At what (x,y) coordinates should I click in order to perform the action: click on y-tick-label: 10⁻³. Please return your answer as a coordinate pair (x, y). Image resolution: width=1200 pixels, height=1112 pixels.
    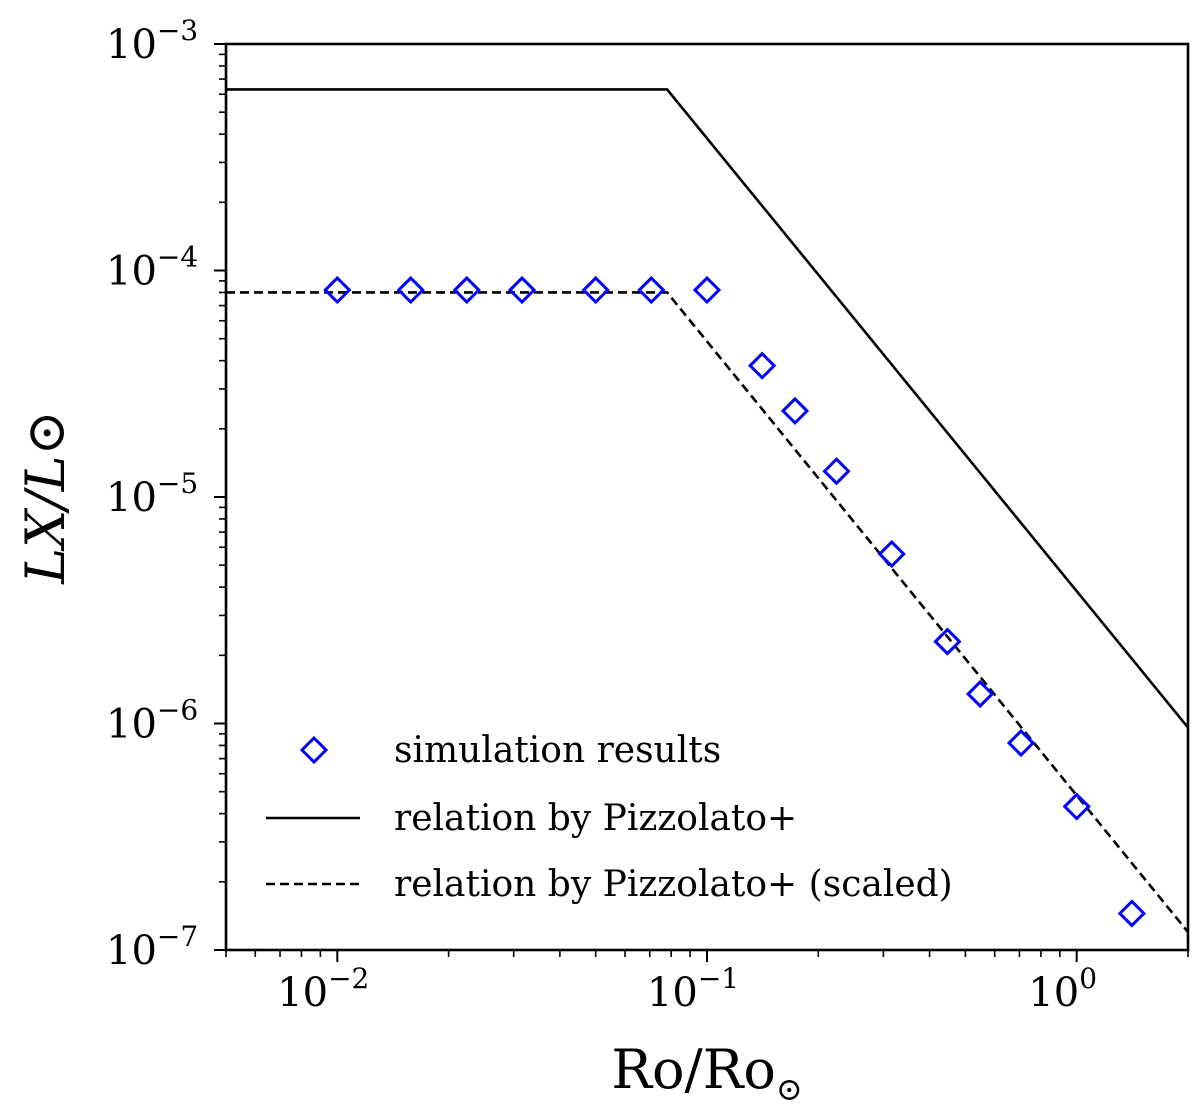
    Looking at the image, I should click on (152, 41).